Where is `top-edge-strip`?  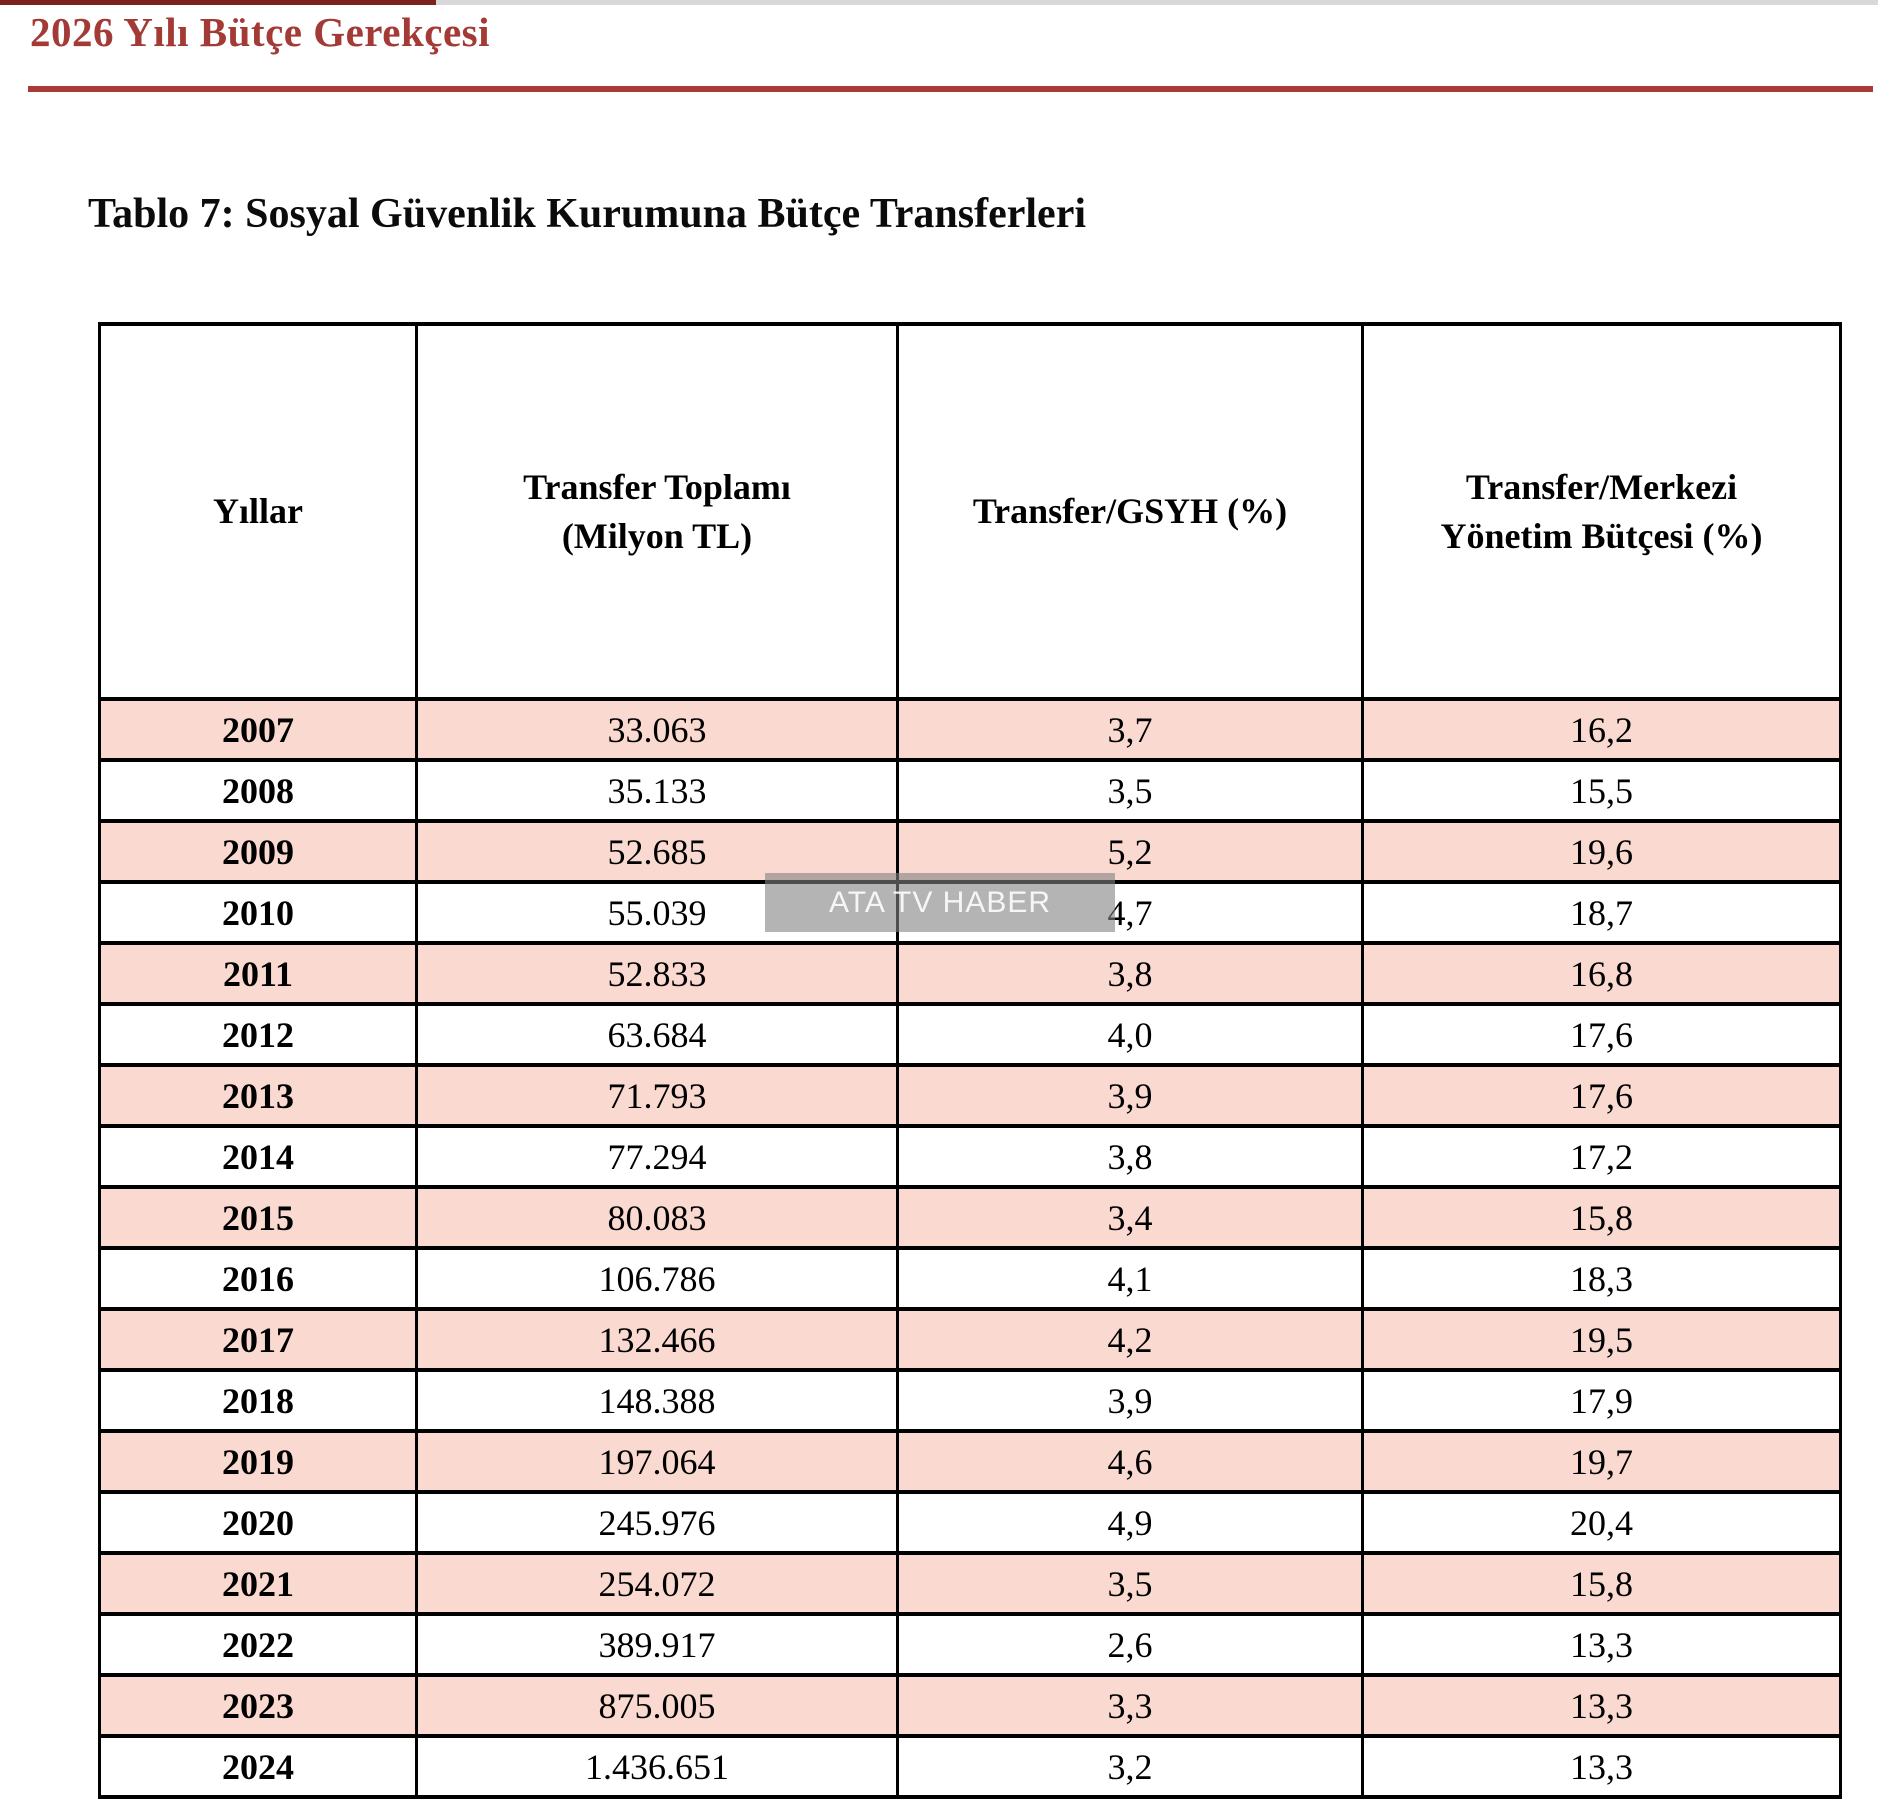 top-edge-strip is located at coordinates (939, 2).